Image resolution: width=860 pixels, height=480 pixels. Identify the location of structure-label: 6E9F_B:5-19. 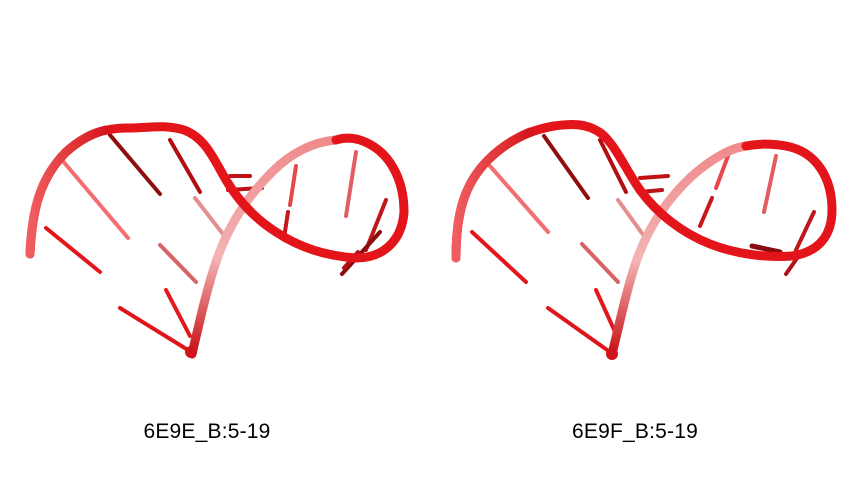
(635, 431).